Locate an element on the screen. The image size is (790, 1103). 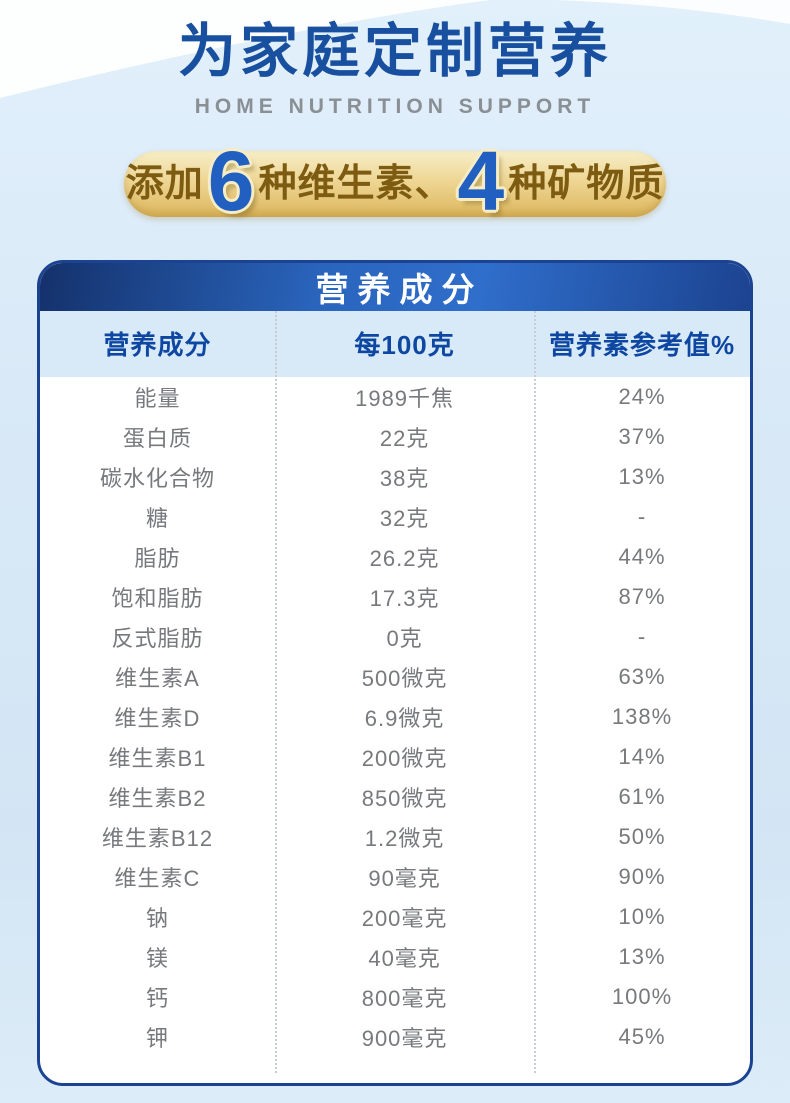
nutrient-amount: 1989千焦 is located at coordinates (405, 398).